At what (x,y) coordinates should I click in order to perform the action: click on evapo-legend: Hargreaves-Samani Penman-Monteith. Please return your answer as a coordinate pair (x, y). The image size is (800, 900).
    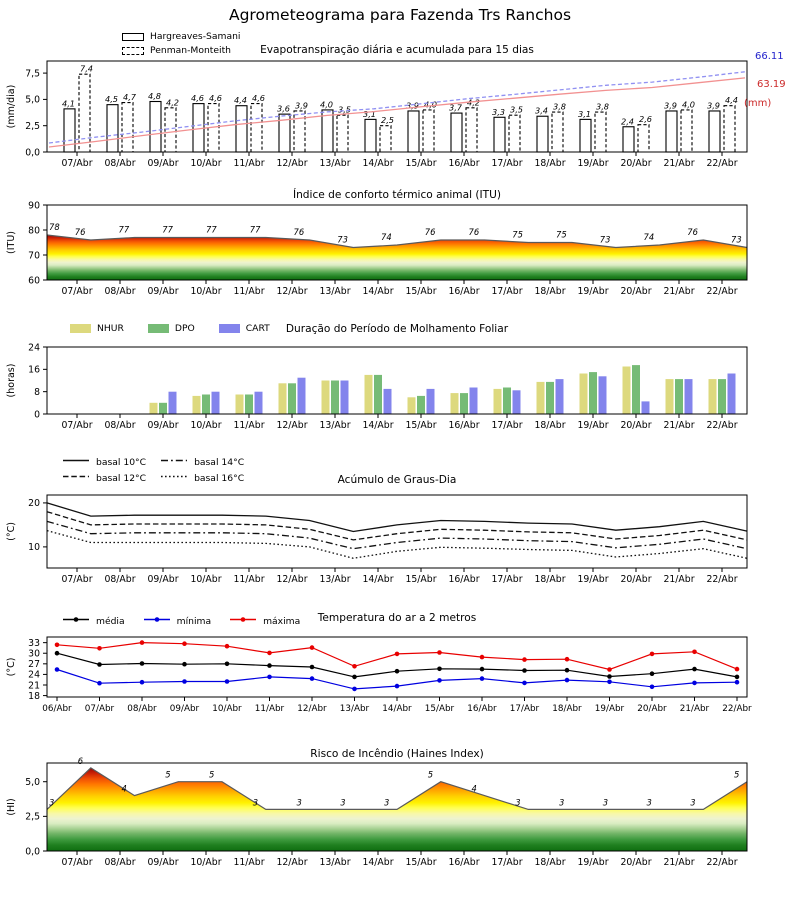
    Looking at the image, I should click on (181, 43).